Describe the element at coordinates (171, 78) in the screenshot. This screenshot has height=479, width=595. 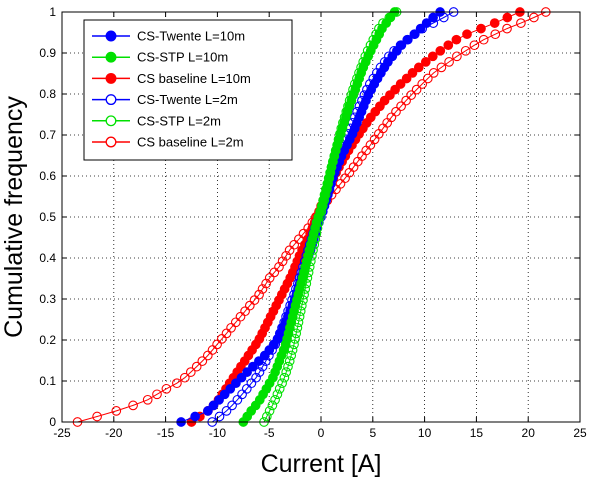
I see `legend-item: CS baseline L=10m` at that location.